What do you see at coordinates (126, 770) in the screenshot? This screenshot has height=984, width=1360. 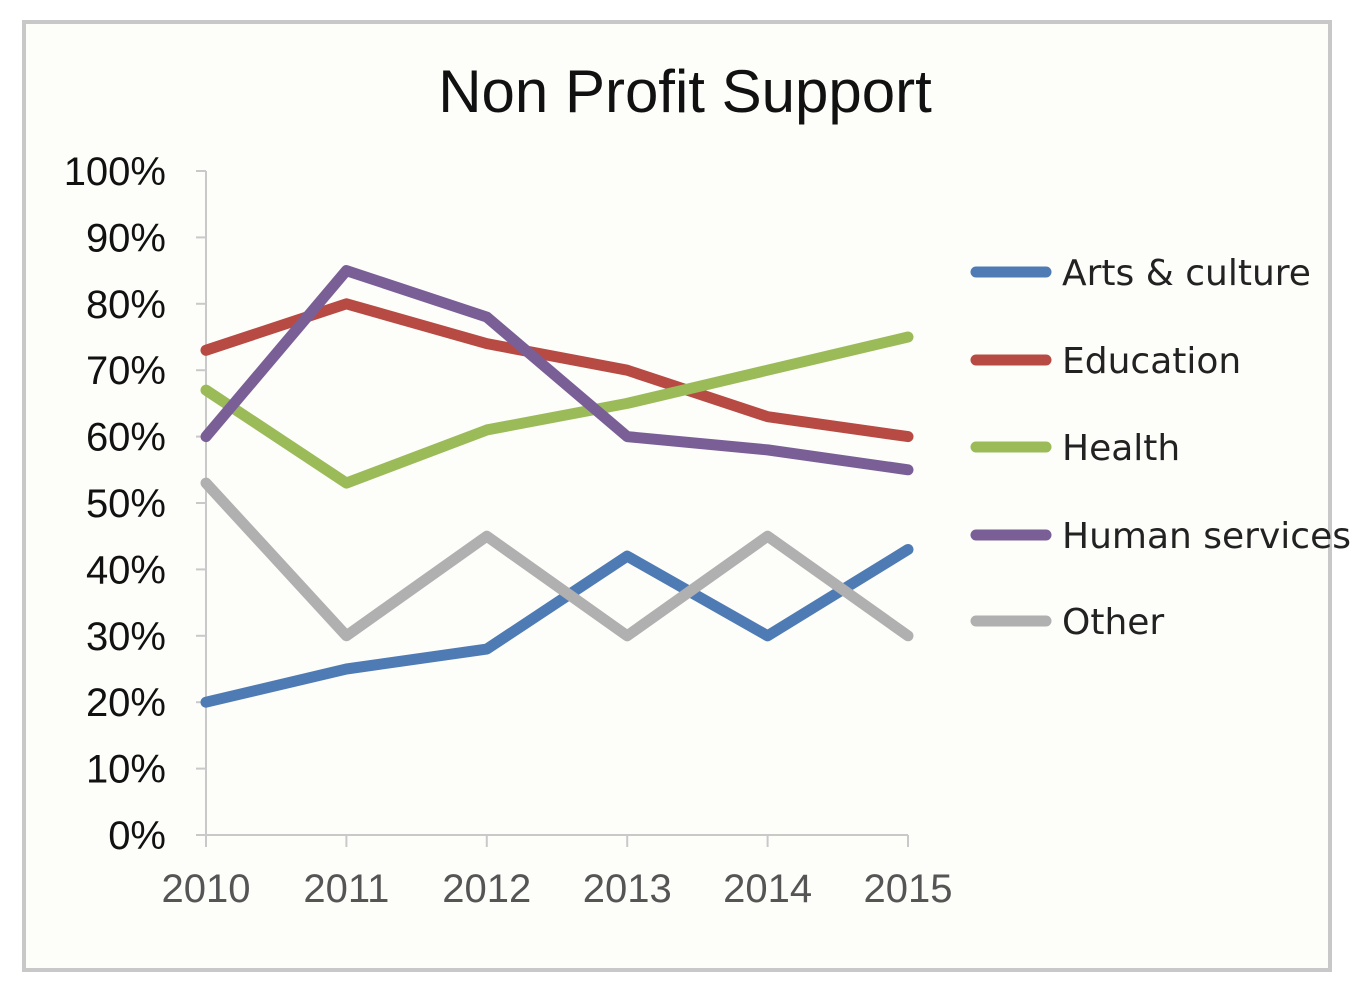 I see `y-tick-label: 10%` at bounding box center [126, 770].